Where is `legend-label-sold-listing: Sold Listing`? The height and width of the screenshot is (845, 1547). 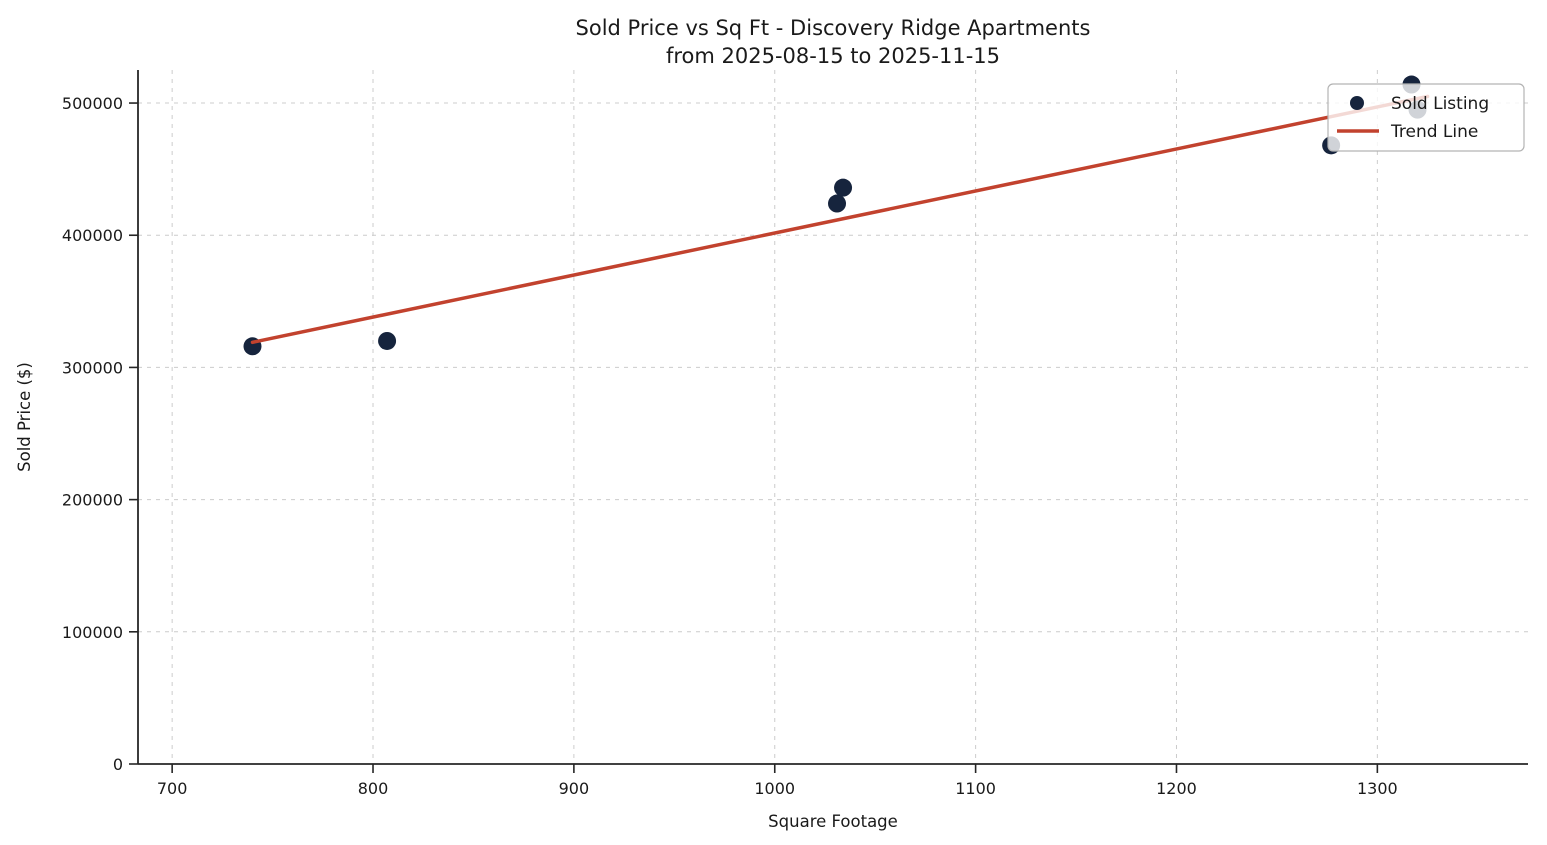 legend-label-sold-listing: Sold Listing is located at coordinates (1440, 104).